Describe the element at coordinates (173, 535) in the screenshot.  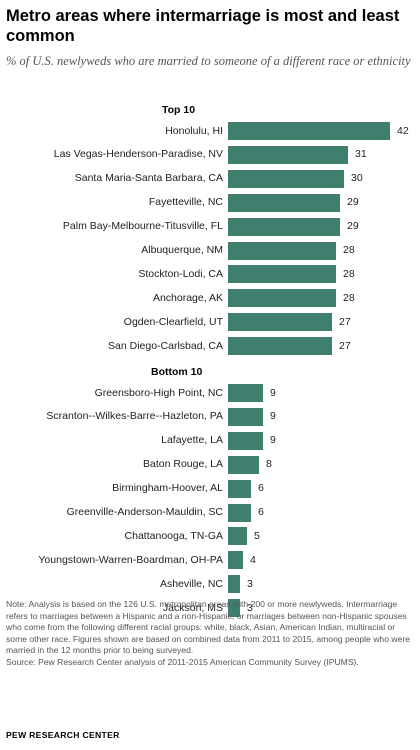
I see `bottom10-category-label: Chattanooga, TN-GA` at that location.